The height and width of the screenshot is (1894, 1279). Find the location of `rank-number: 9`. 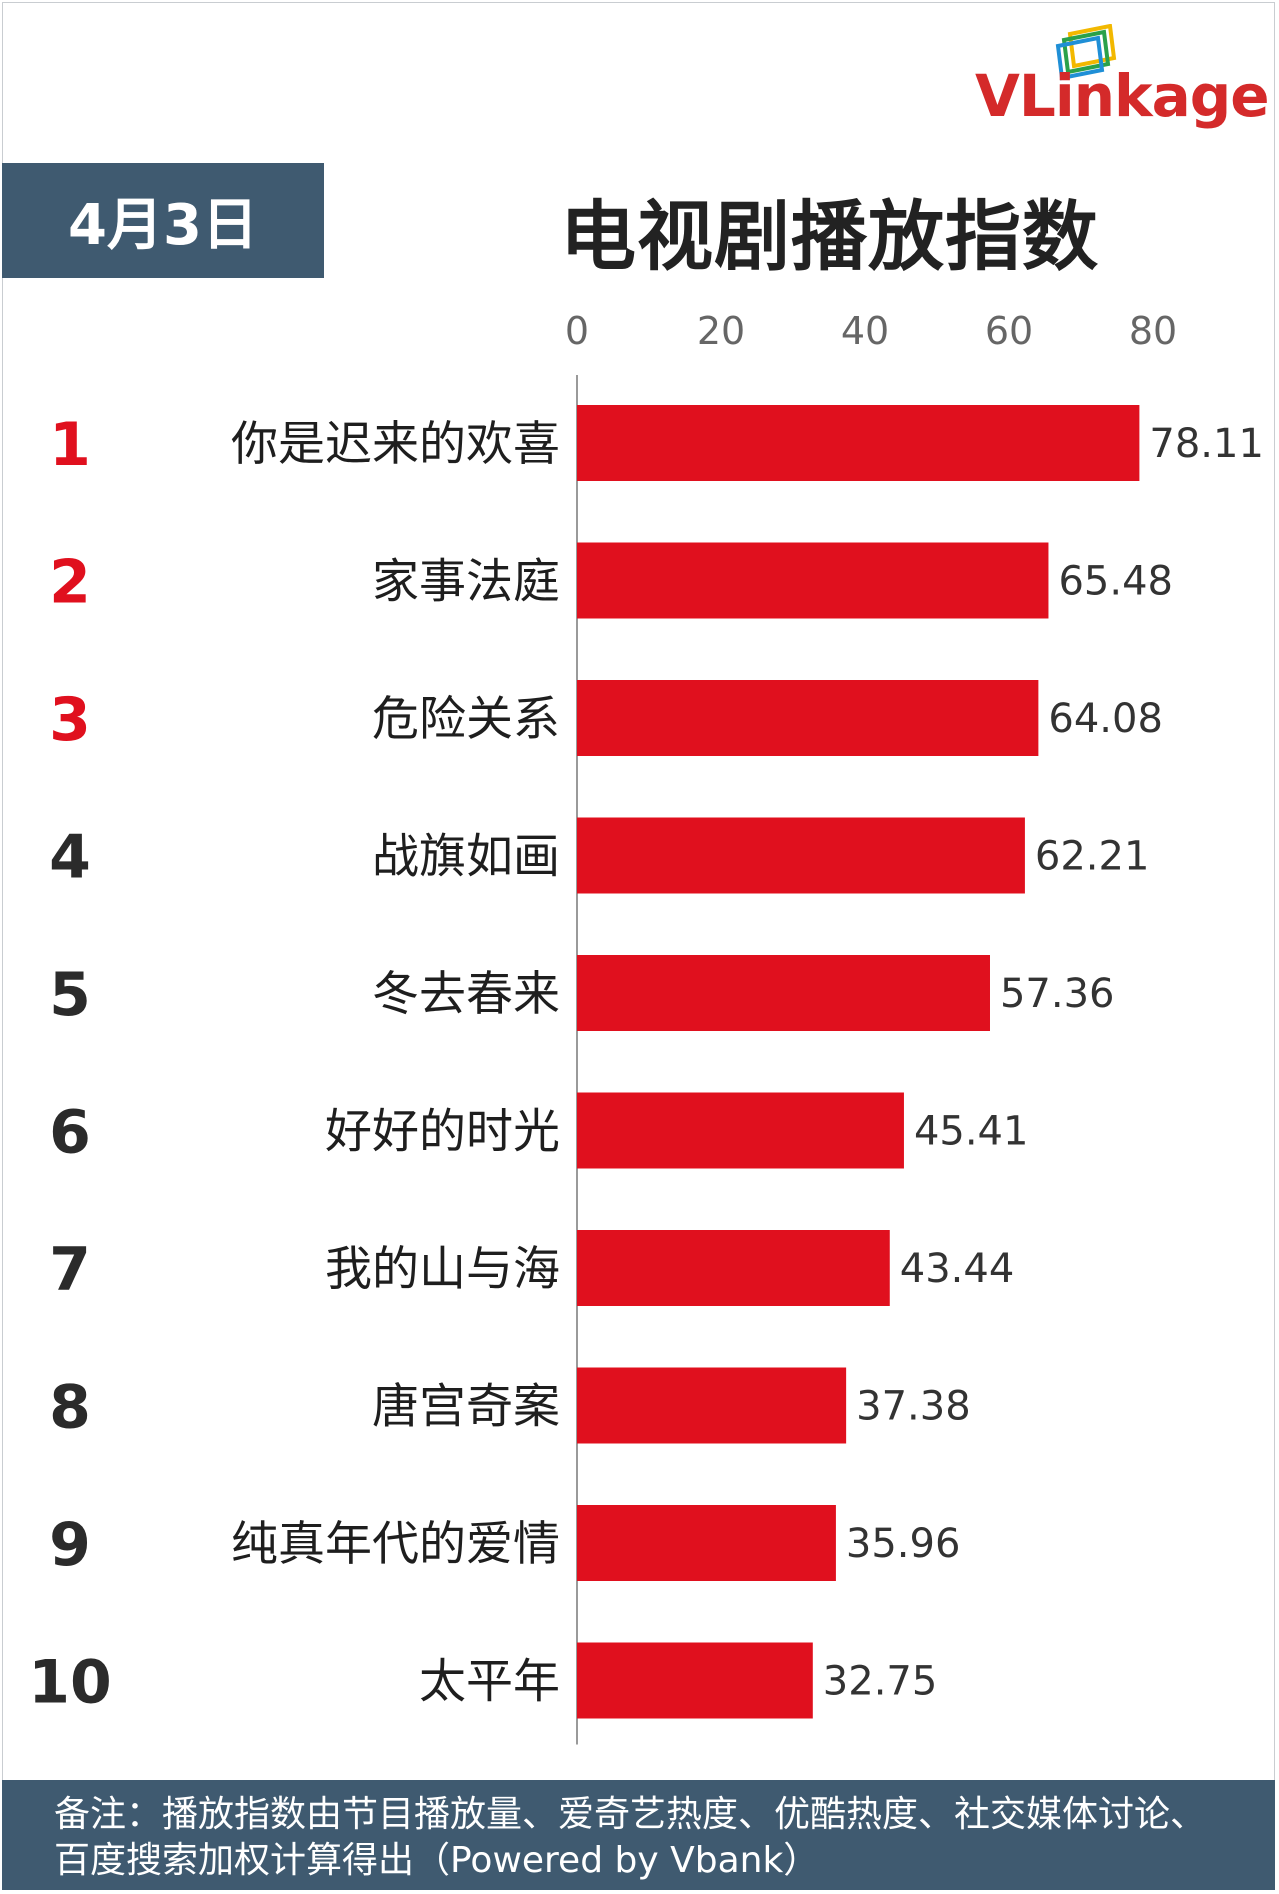

rank-number: 9 is located at coordinates (70, 1545).